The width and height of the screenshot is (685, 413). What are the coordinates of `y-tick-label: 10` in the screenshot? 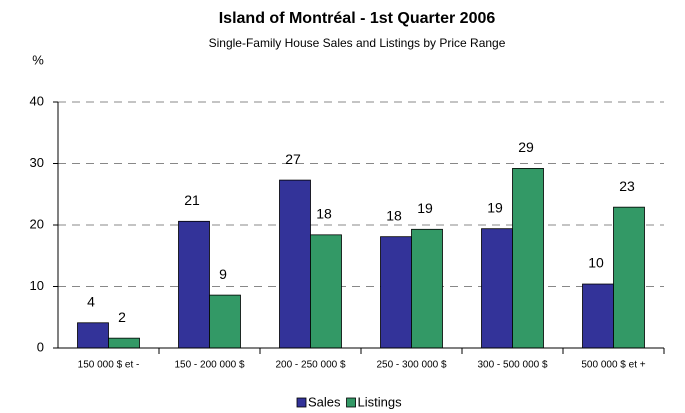 It's located at (37, 285).